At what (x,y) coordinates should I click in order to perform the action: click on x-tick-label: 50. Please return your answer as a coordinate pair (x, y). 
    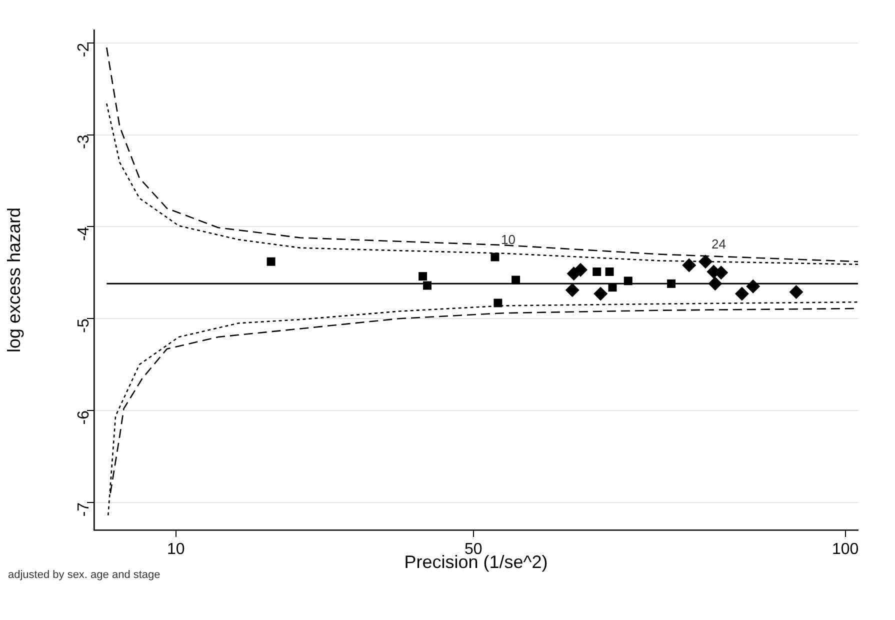
    Looking at the image, I should click on (473, 549).